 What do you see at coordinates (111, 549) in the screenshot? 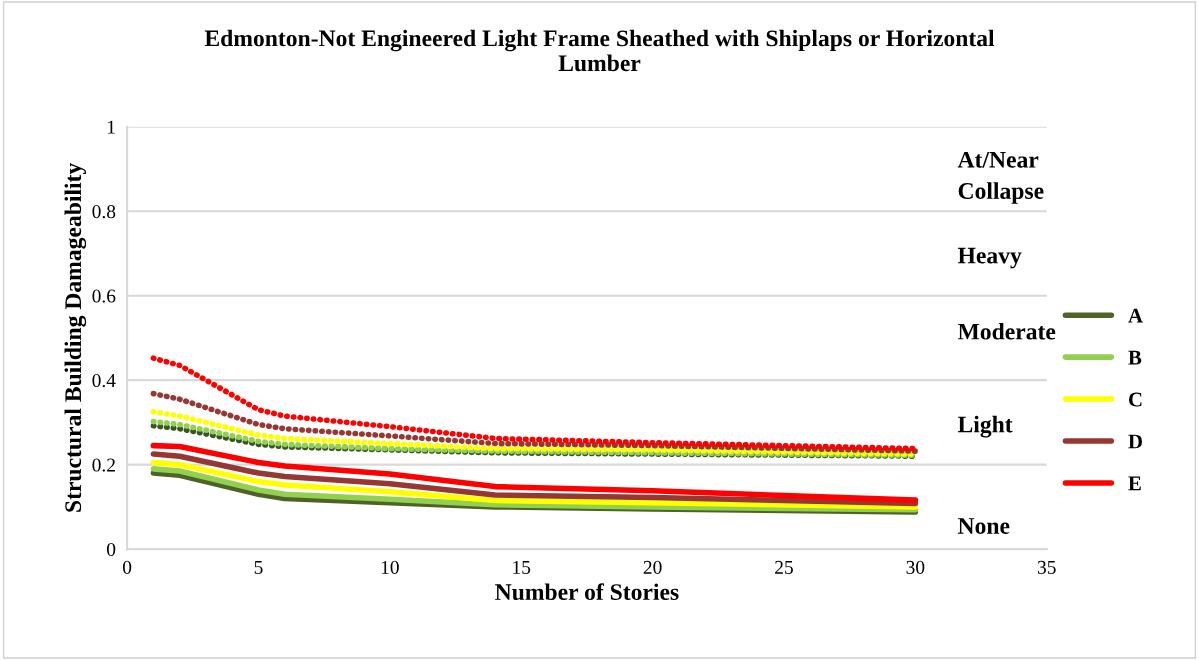
I see `y-tick-label: 0` at bounding box center [111, 549].